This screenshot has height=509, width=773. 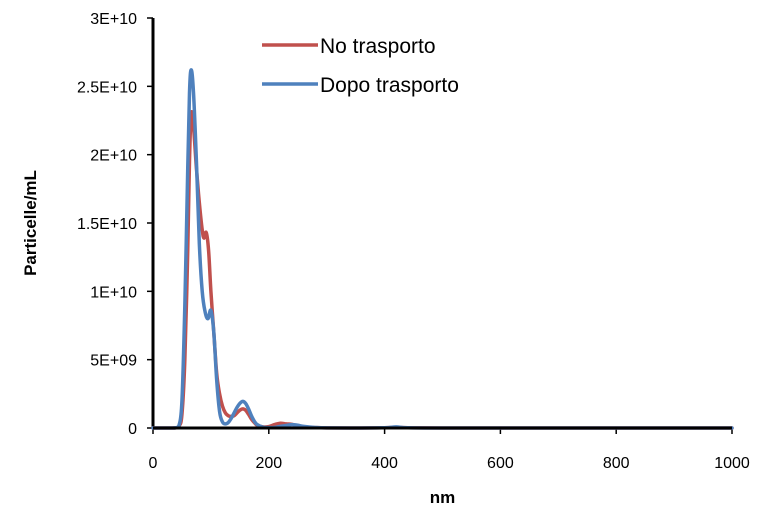 What do you see at coordinates (443, 497) in the screenshot?
I see `x-axis-title: nm` at bounding box center [443, 497].